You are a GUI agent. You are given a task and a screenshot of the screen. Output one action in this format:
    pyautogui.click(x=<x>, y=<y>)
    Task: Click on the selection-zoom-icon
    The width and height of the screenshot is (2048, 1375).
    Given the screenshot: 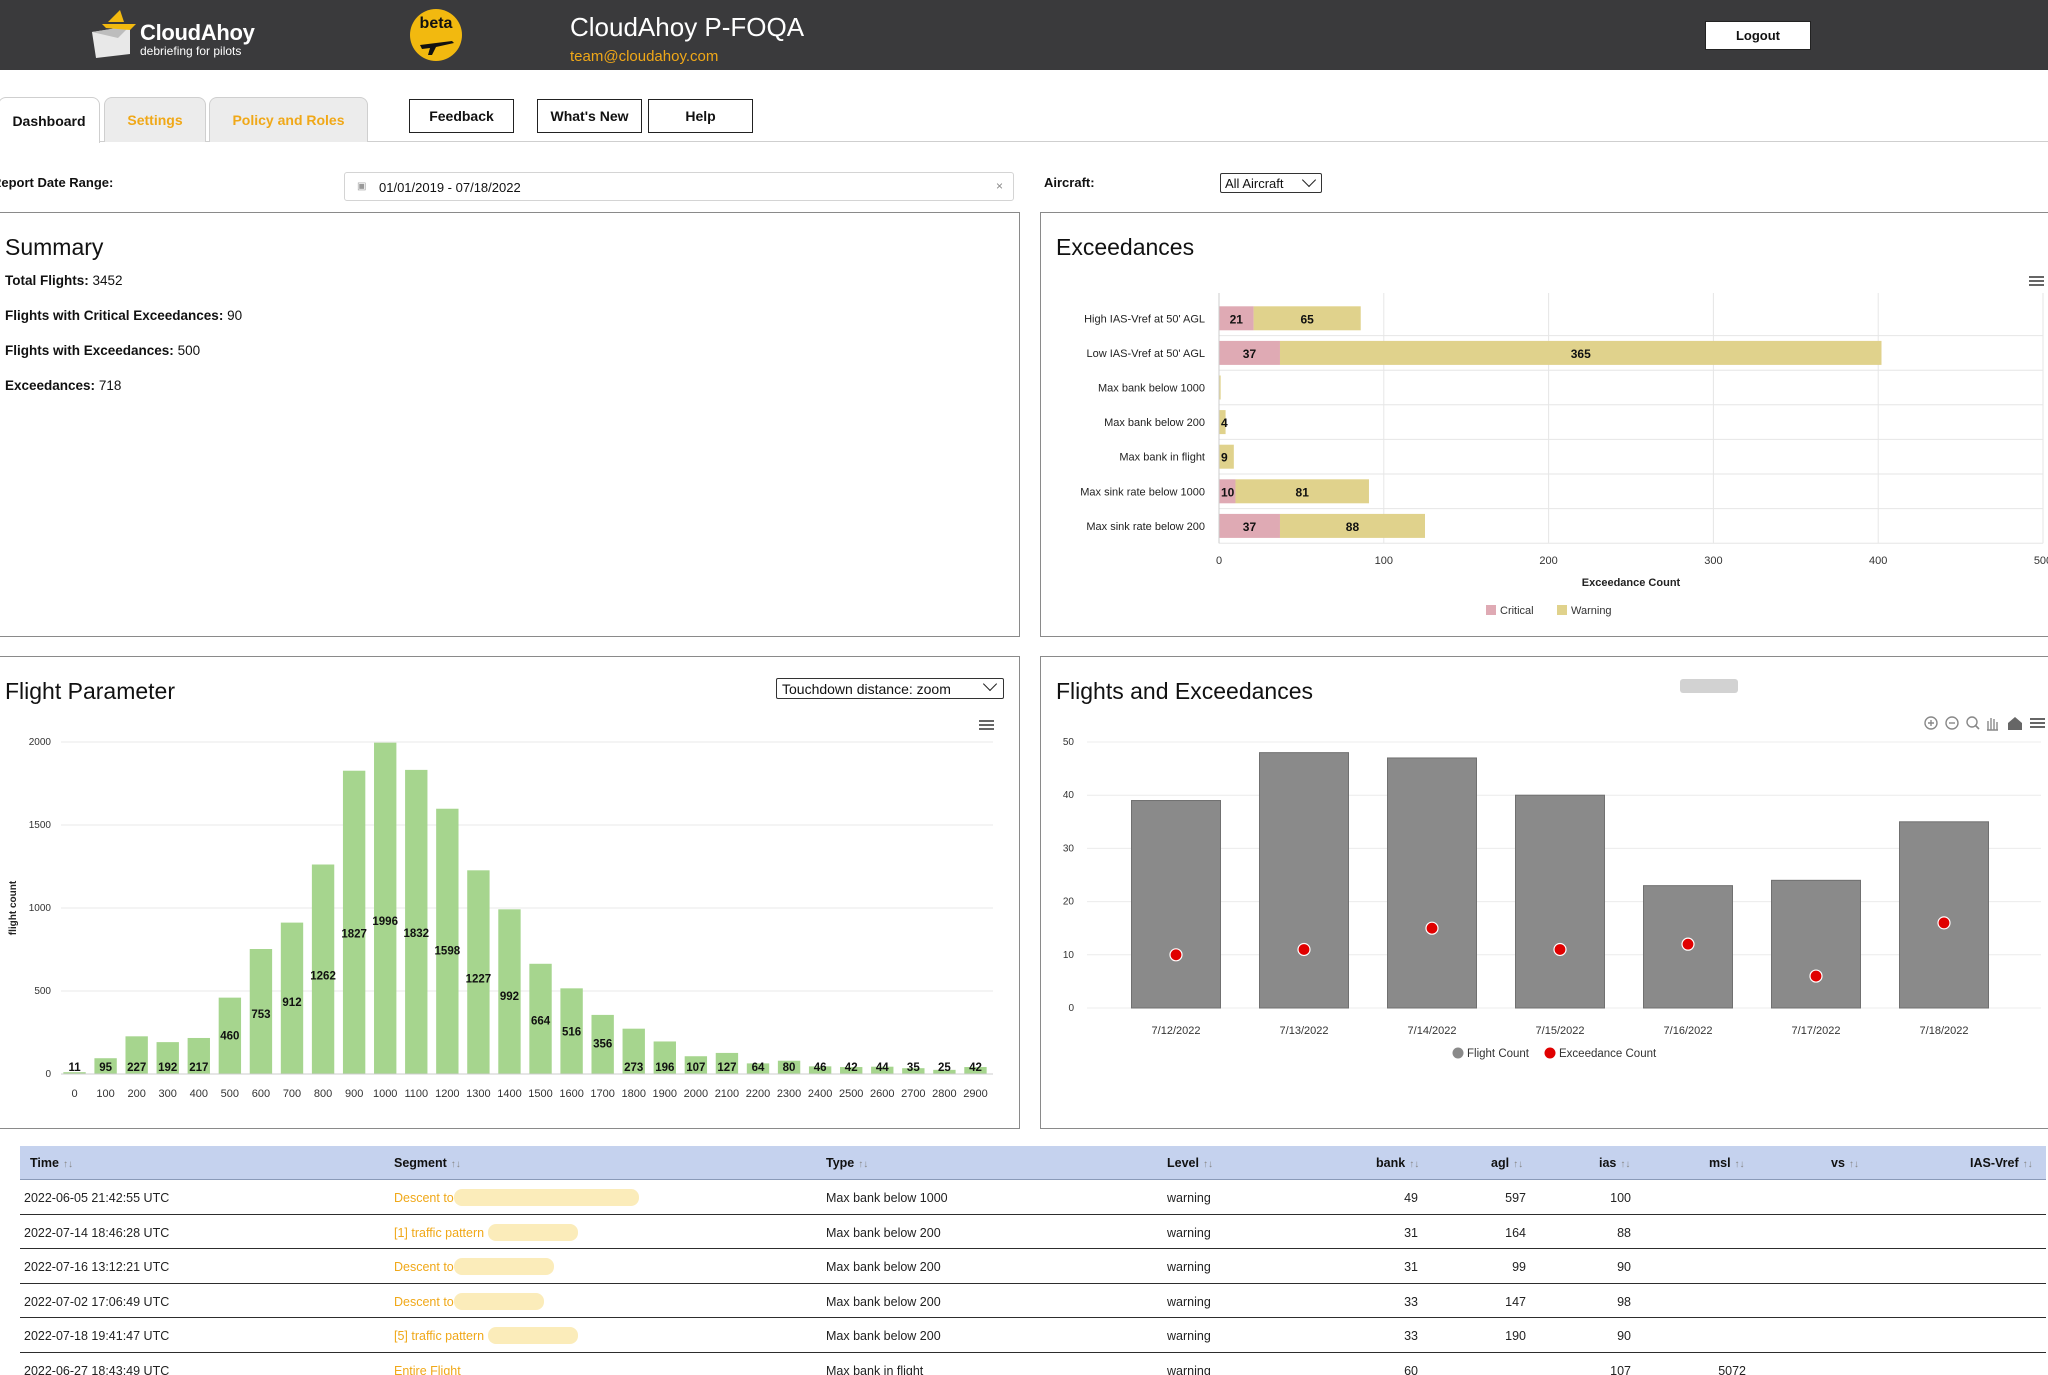 What is the action you would take?
    pyautogui.click(x=1973, y=723)
    